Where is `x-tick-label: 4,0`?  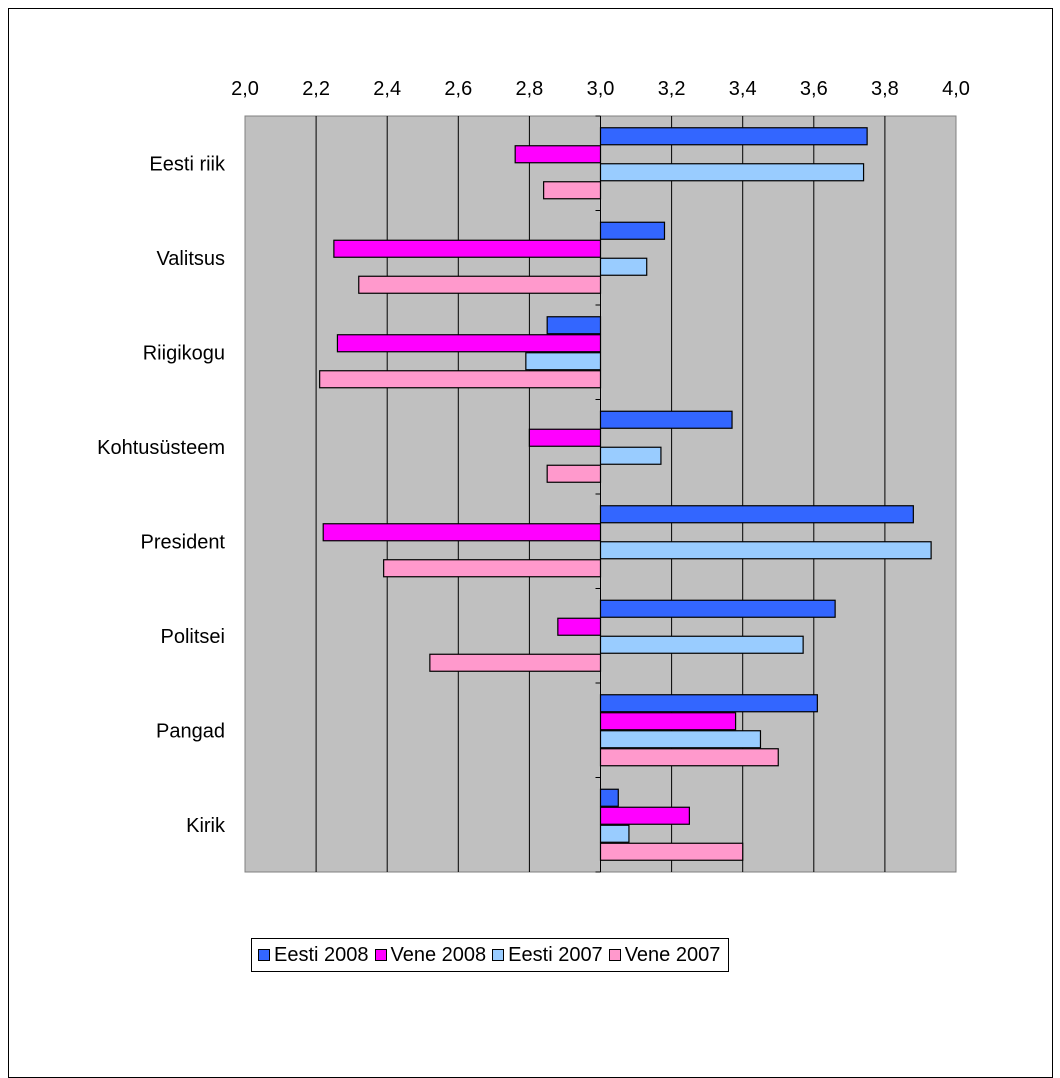
x-tick-label: 4,0 is located at coordinates (956, 89).